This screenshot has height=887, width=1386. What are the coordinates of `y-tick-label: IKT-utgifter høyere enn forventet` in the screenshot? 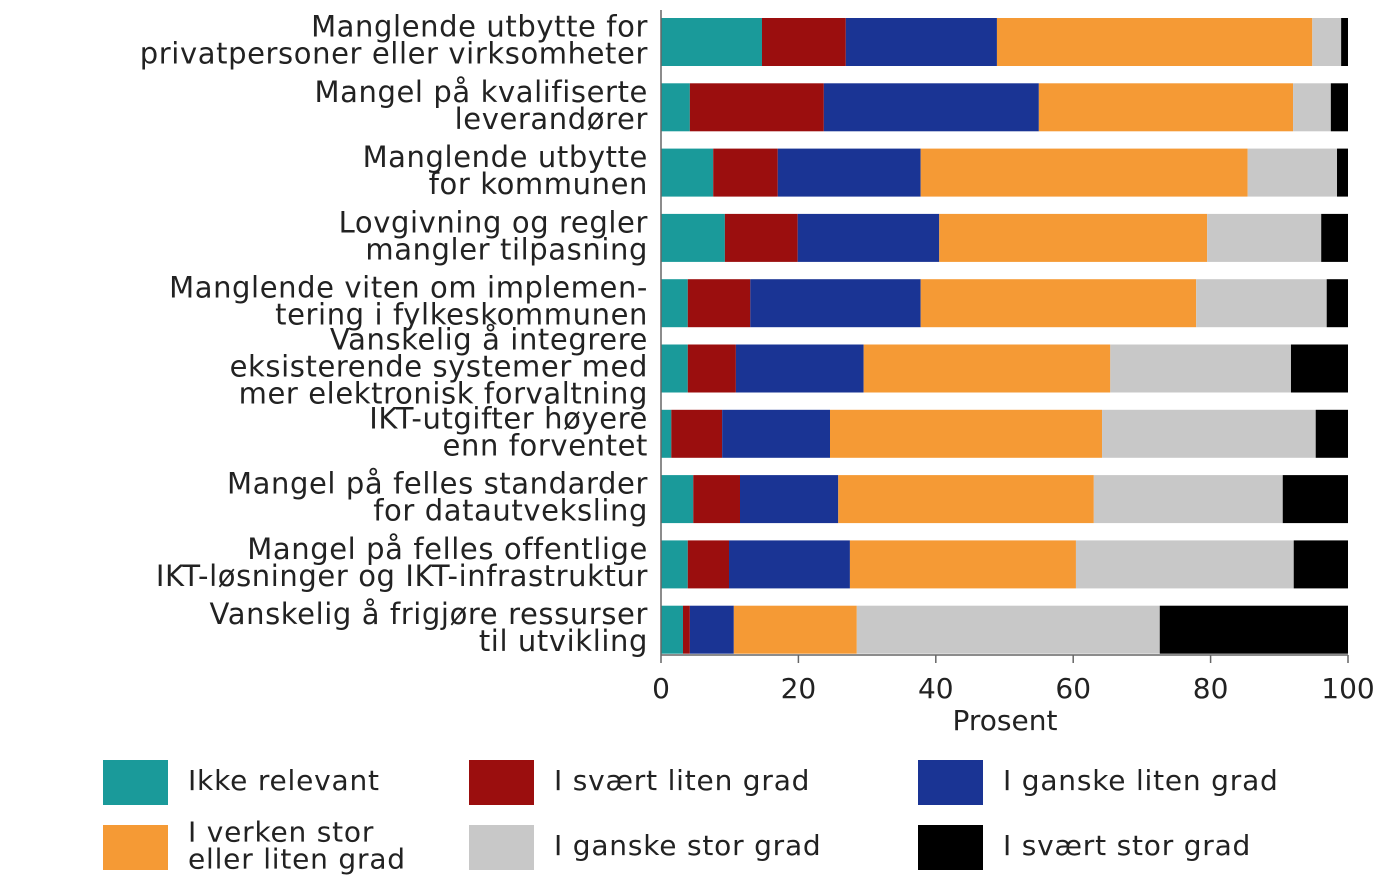 It's located at (508, 431).